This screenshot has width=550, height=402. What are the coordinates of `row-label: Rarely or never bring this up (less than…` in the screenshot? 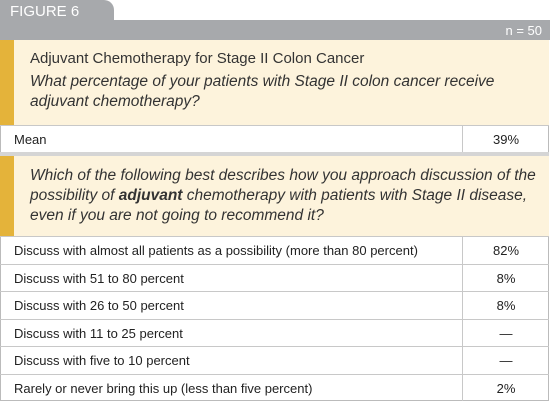 It's located at (163, 388).